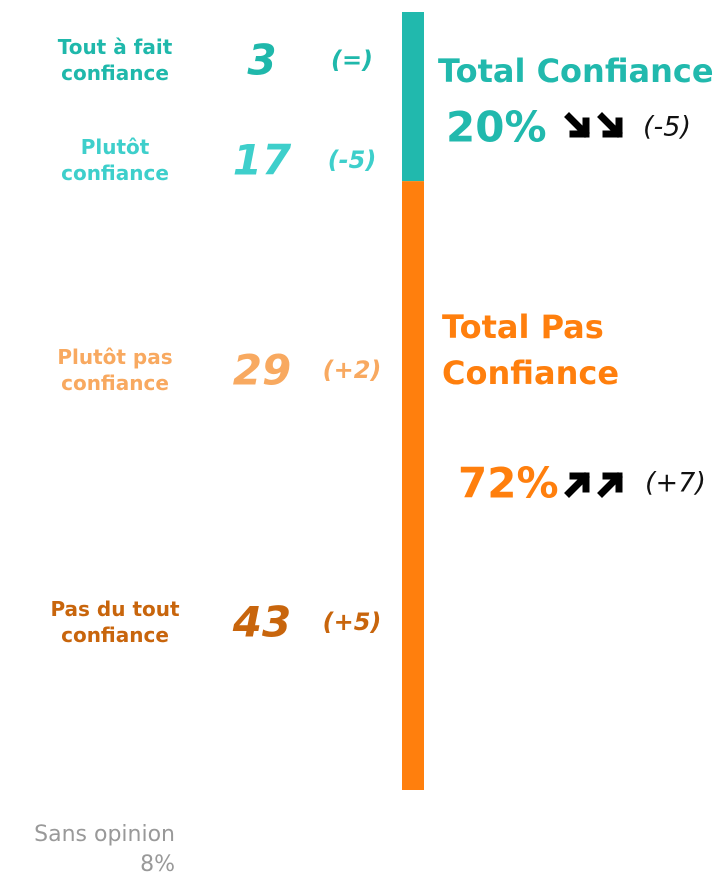 This screenshot has height=881, width=728. Describe the element at coordinates (576, 71) in the screenshot. I see `total-label: Total Confiance` at that location.